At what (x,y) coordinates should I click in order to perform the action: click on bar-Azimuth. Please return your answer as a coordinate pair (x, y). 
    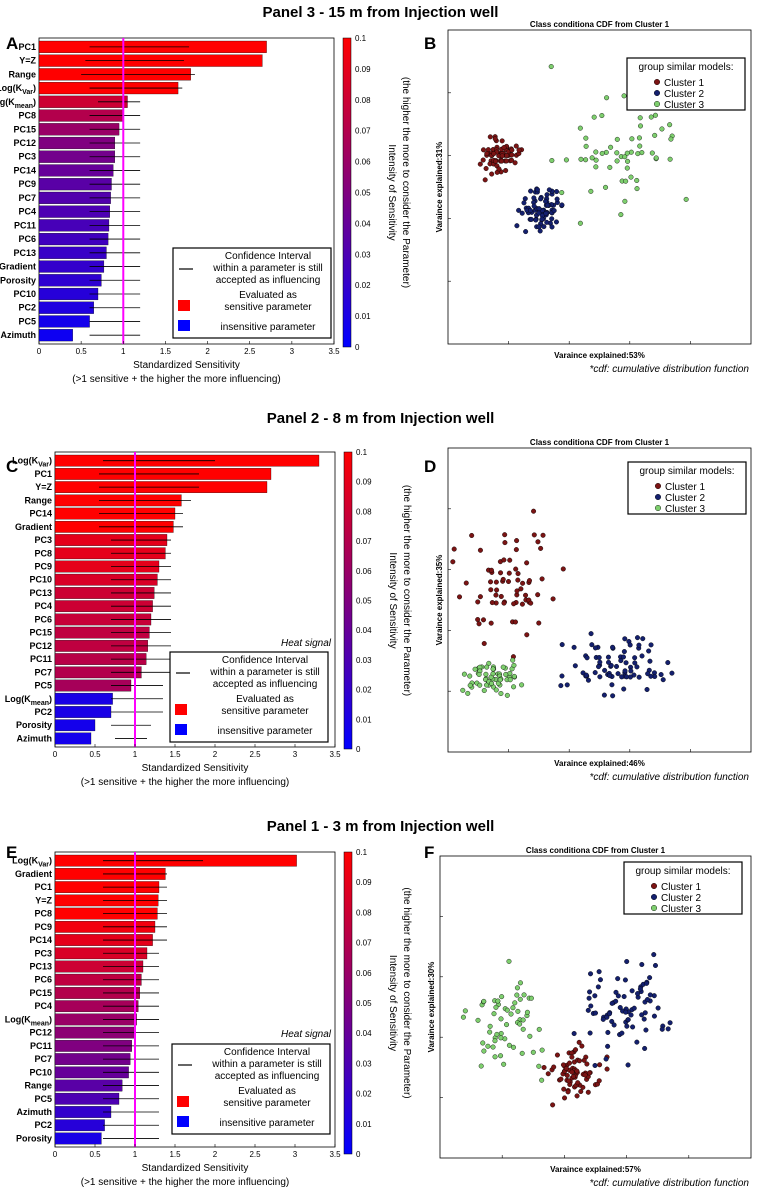
    Looking at the image, I should click on (83, 1112).